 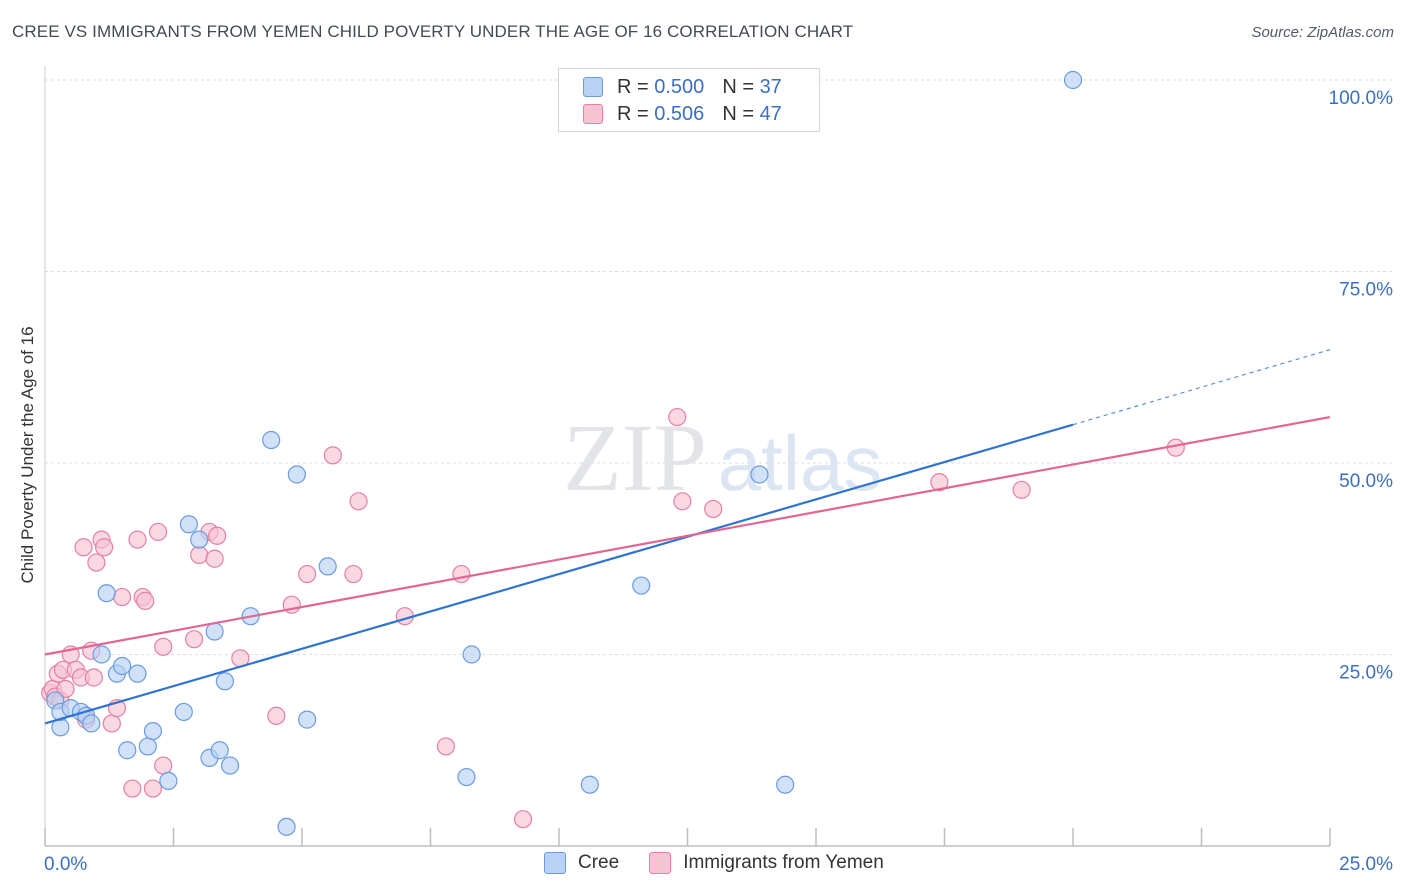 I want to click on x-tick-label: 25.0%, so click(x=1366, y=864).